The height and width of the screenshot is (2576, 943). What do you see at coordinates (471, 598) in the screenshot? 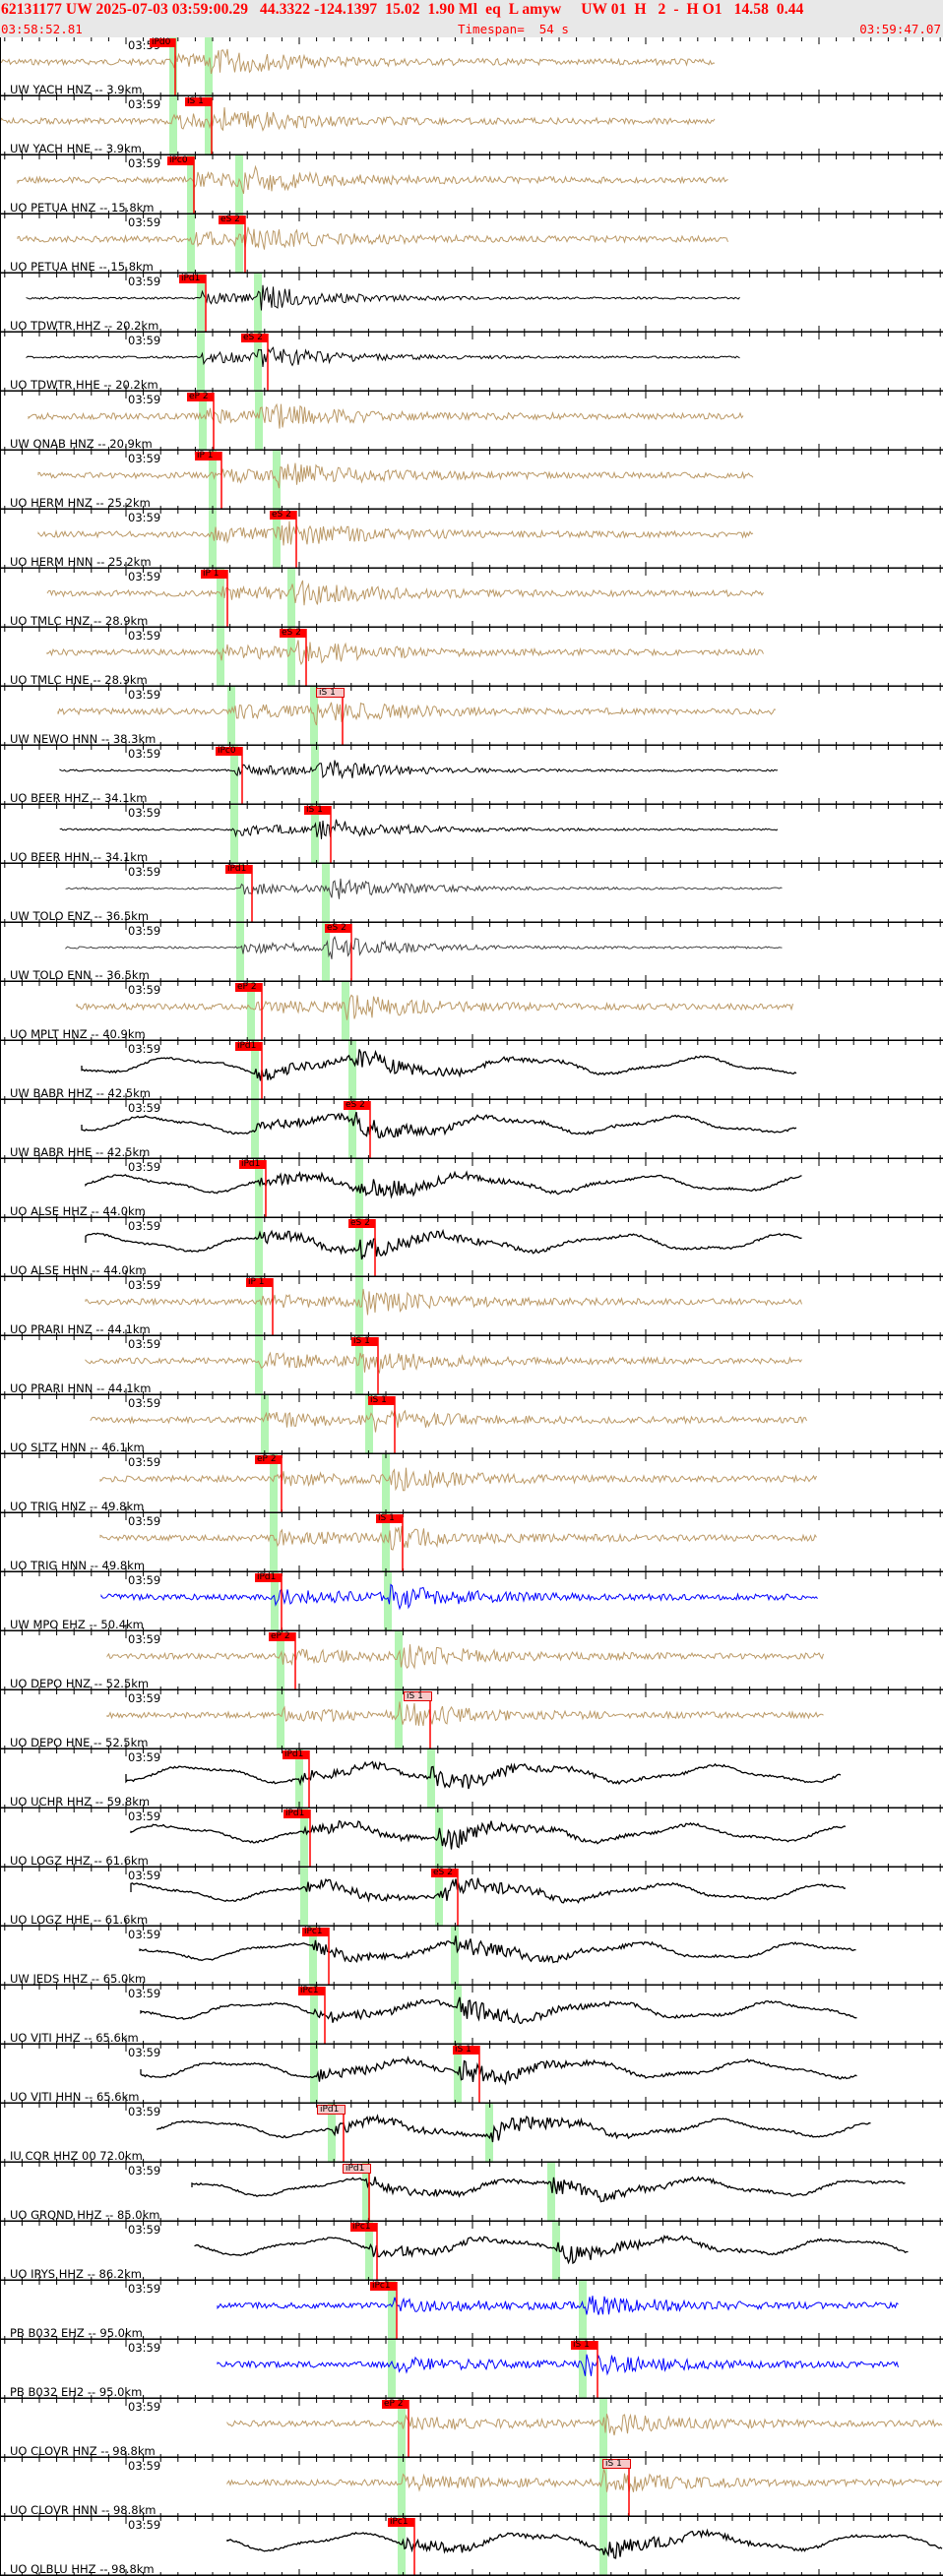
I see `trace-panel: 03:59 iP 1 UO TMLC HNZ -- 28.9km` at bounding box center [471, 598].